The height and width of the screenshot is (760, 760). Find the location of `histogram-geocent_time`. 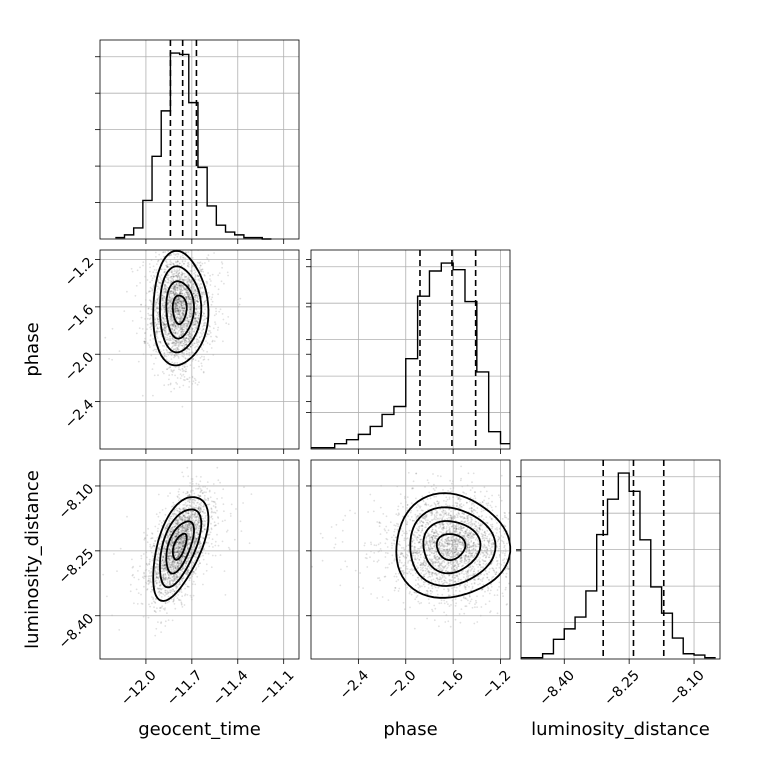

histogram-geocent_time is located at coordinates (197, 139).